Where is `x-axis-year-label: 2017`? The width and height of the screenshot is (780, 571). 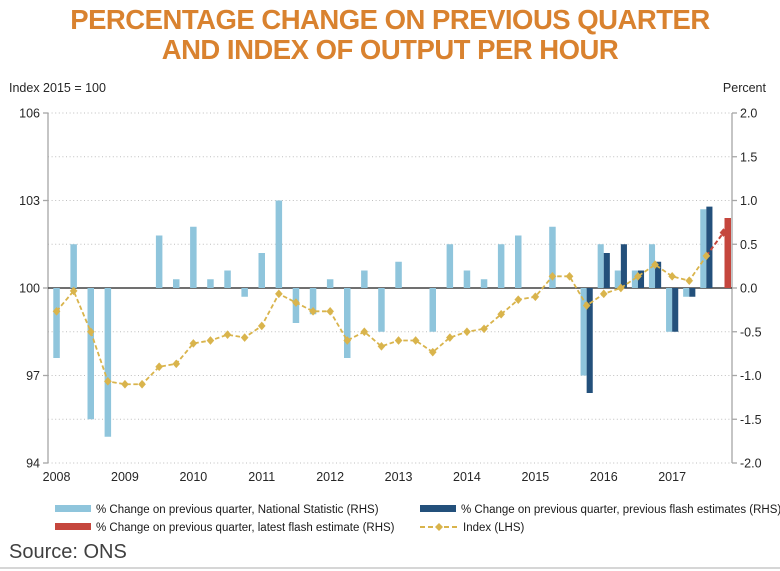 x-axis-year-label: 2017 is located at coordinates (672, 477).